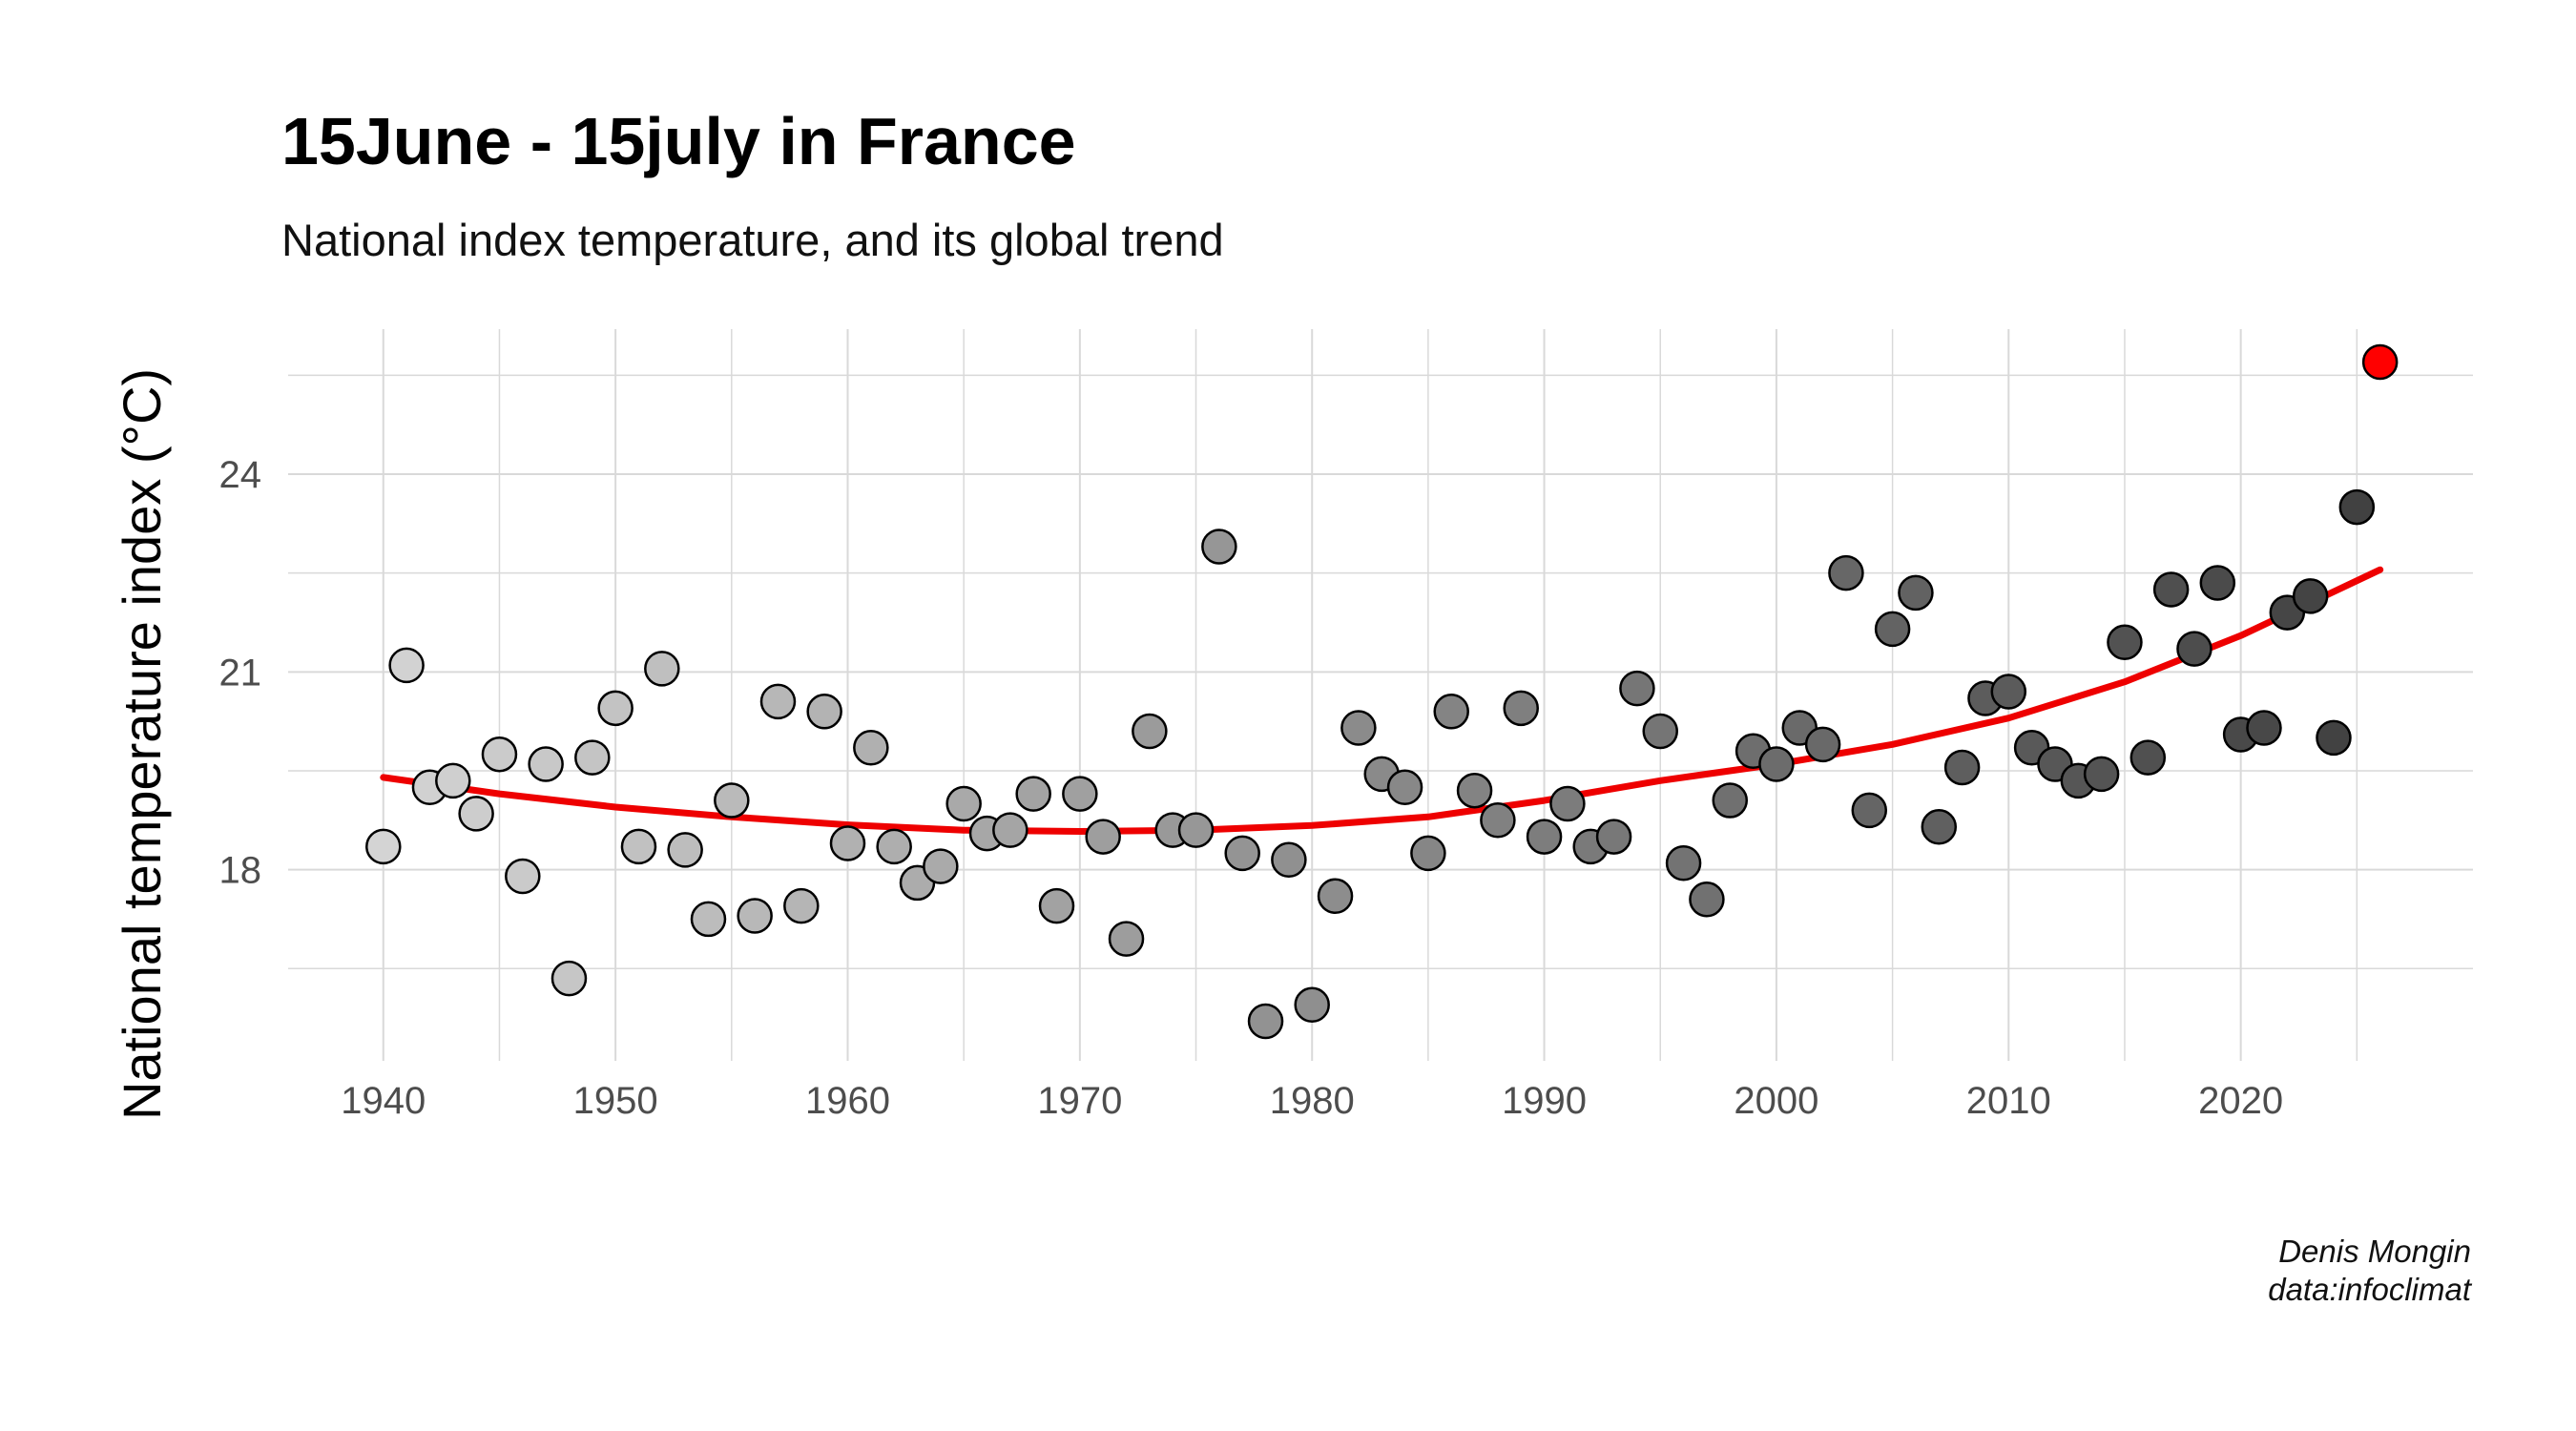 The width and height of the screenshot is (2576, 1431). I want to click on x-tick-label: 1970, so click(1079, 1101).